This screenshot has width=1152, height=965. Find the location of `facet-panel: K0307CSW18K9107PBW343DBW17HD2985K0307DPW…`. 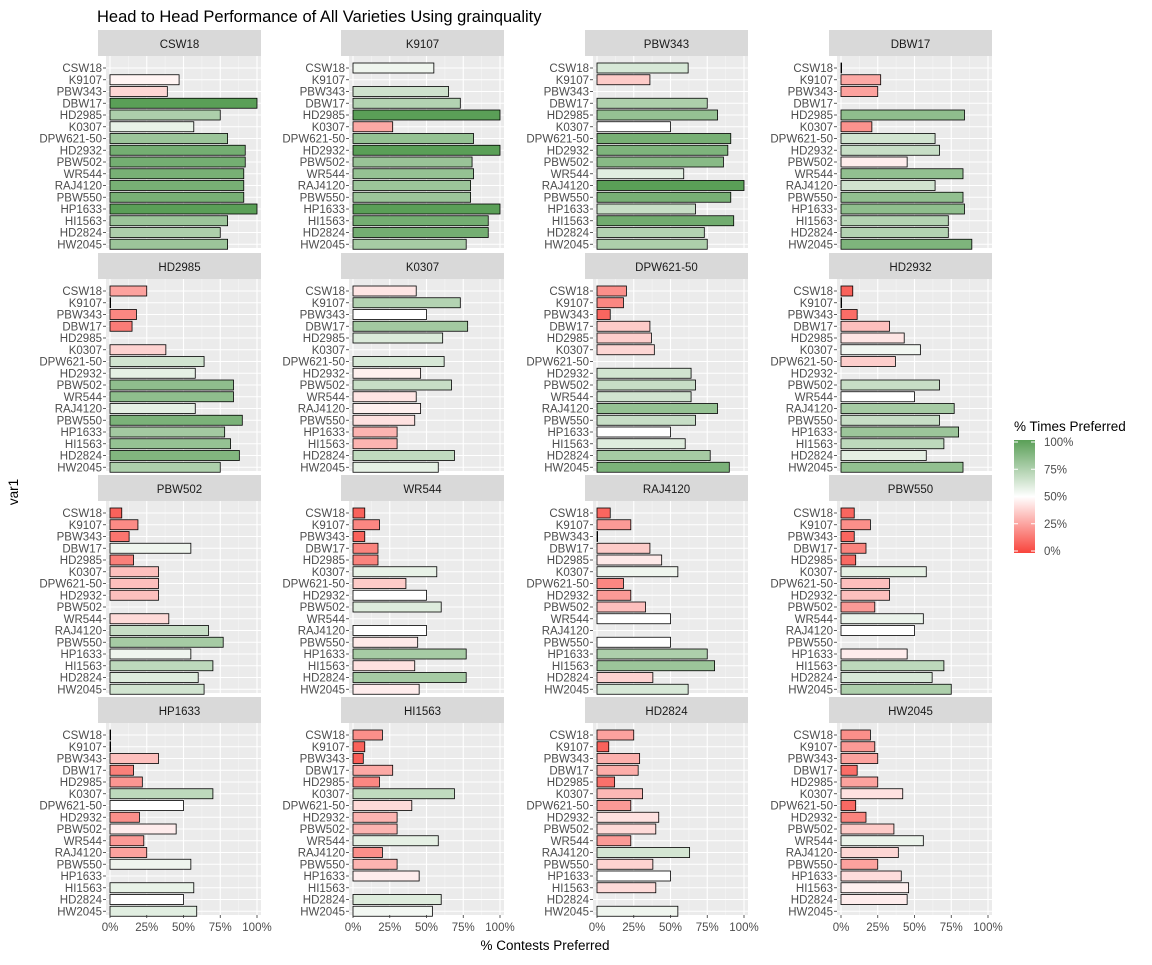

facet-panel: K0307CSW18K9107PBW343DBW17HD2985K0307DPW… is located at coordinates (393, 363).